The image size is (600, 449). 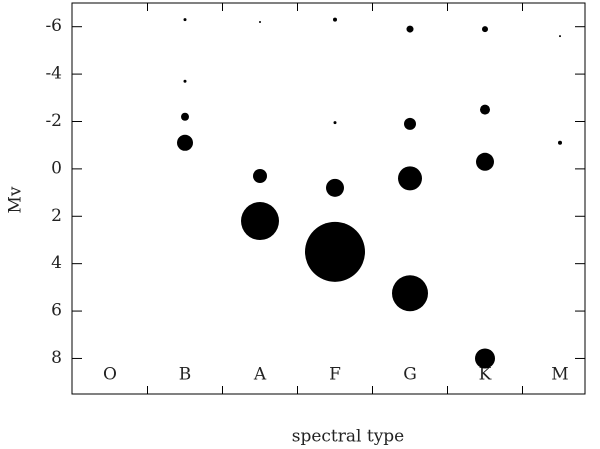 I want to click on y-tick-label: 2, so click(x=56, y=216).